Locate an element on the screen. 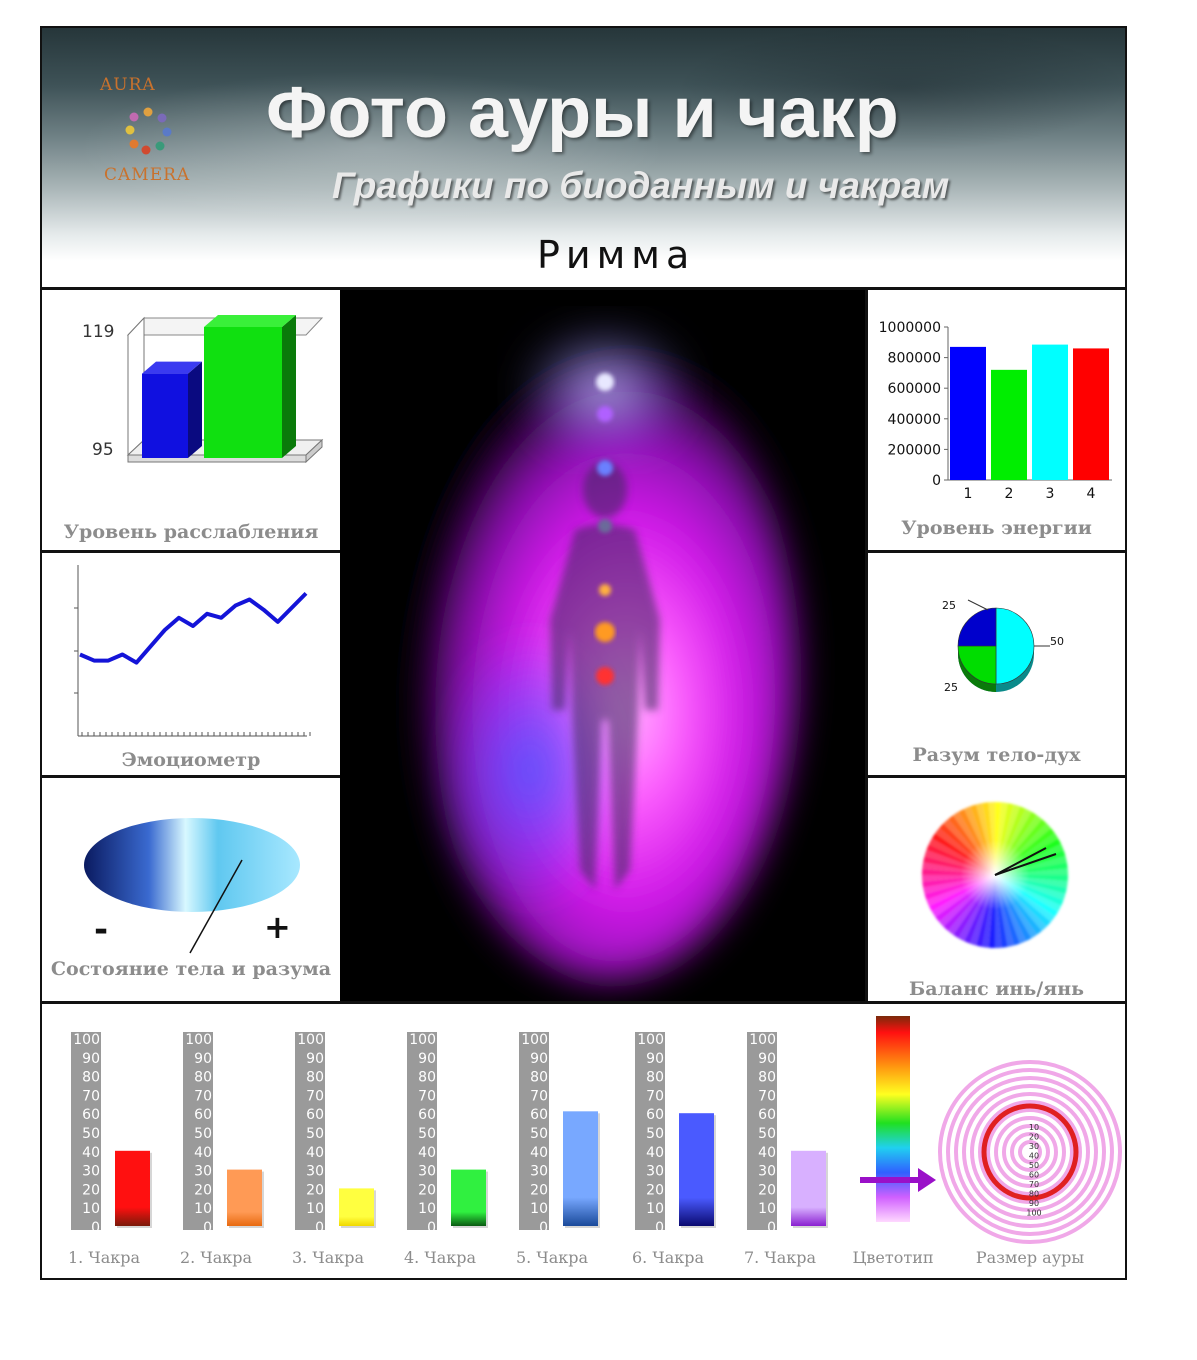 The image size is (1197, 1360). color-type-bar is located at coordinates (893, 1119).